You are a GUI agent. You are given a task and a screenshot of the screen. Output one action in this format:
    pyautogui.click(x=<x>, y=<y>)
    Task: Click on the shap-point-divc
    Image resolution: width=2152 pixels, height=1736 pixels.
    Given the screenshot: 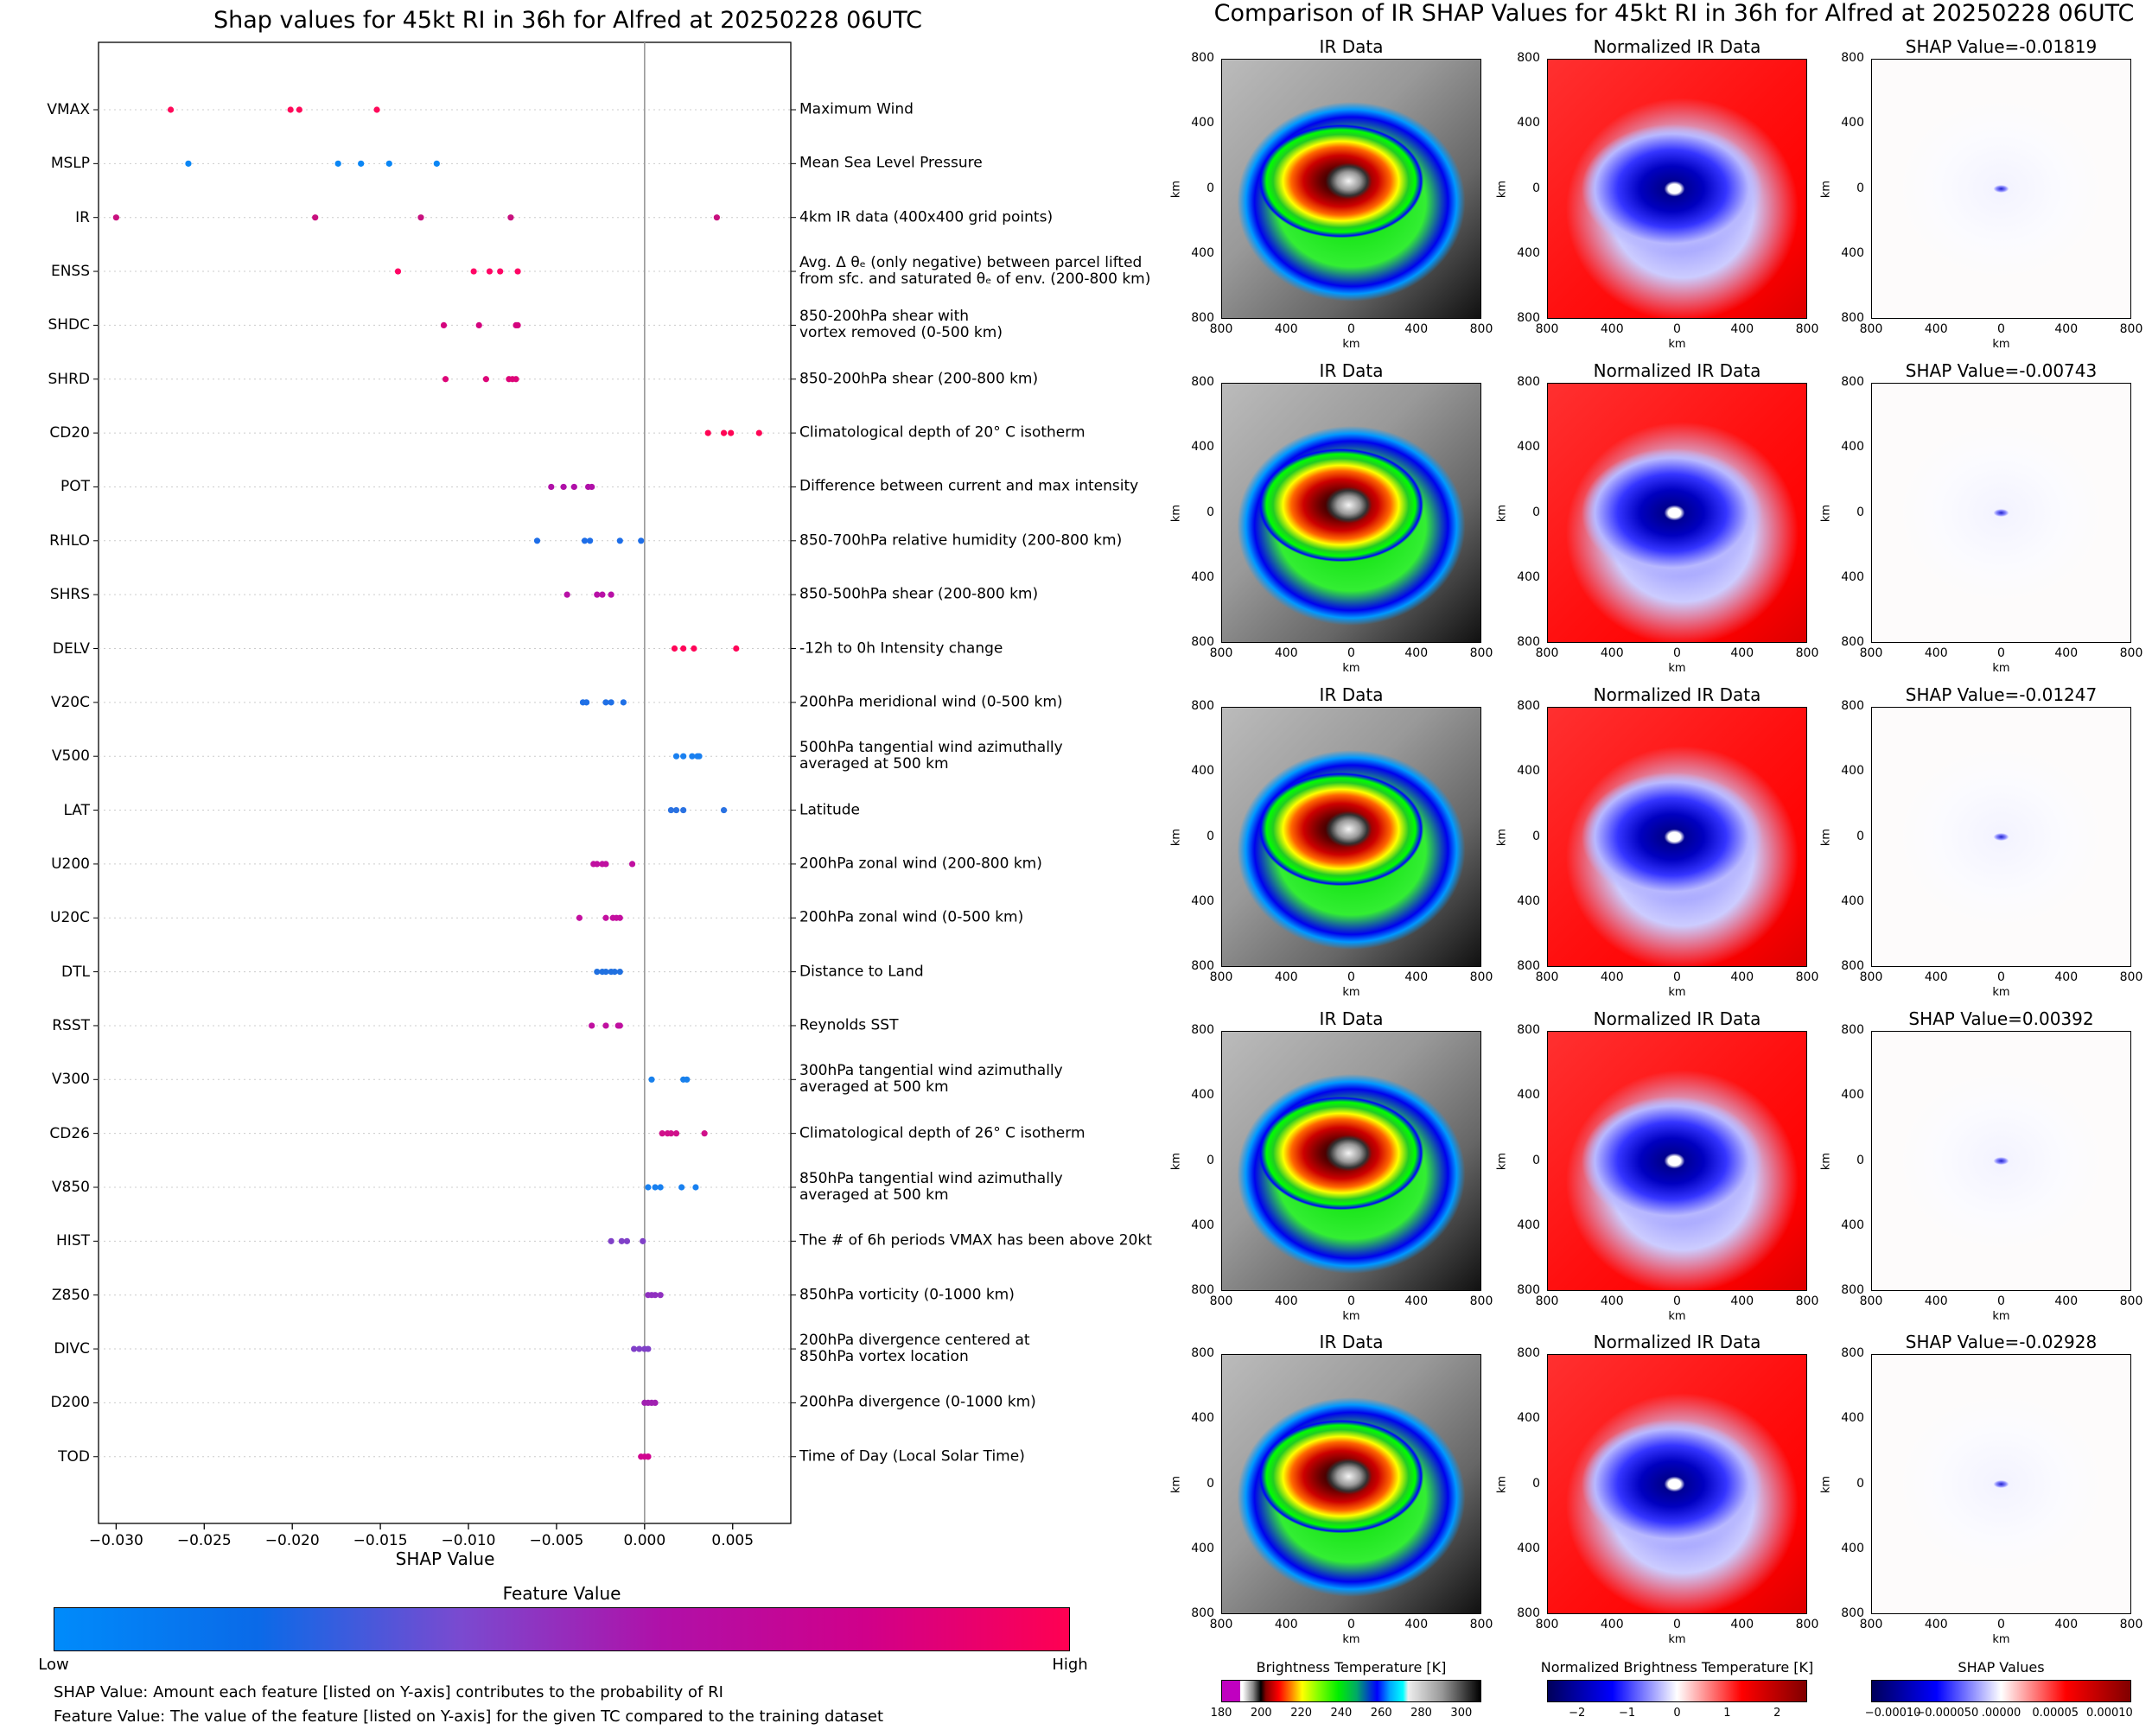 What is the action you would take?
    pyautogui.click(x=648, y=1348)
    